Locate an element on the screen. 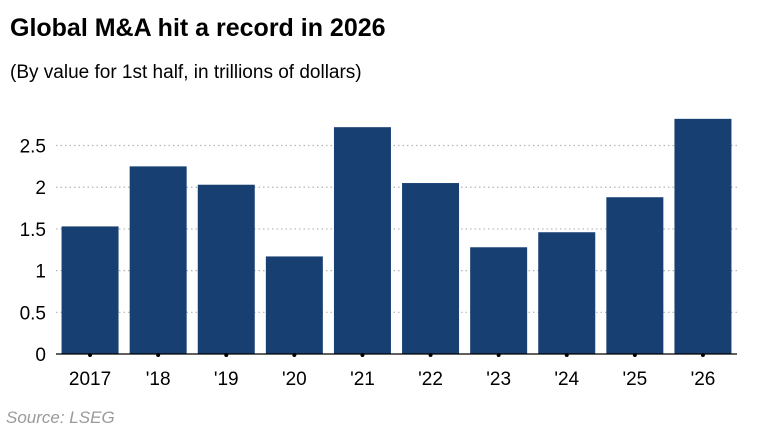  x-tick-label: '24 is located at coordinates (566, 379).